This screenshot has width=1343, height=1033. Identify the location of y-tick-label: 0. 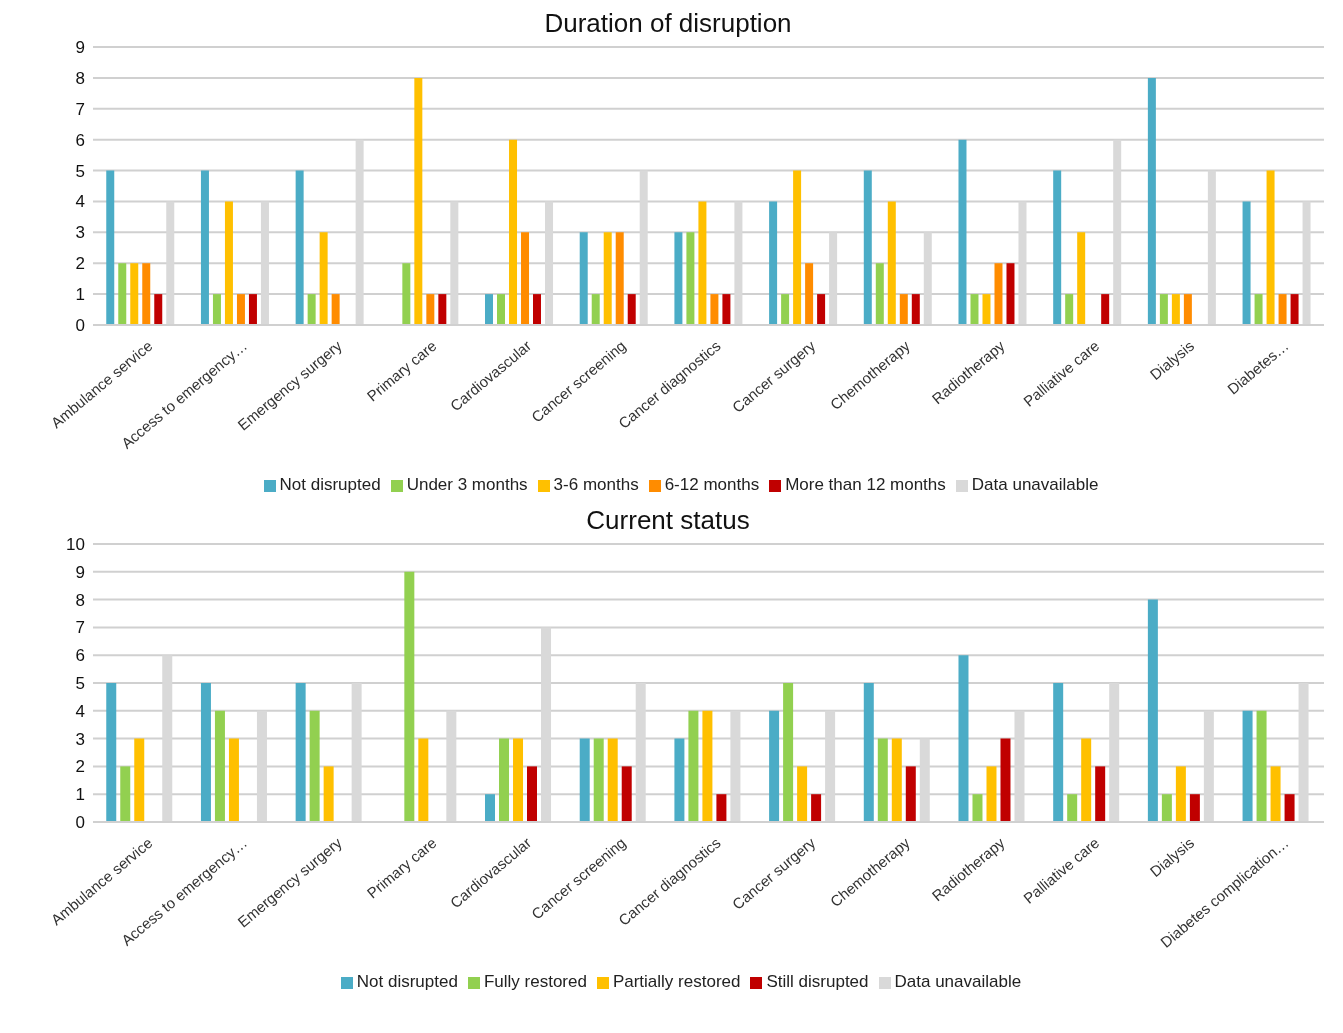
(80, 326).